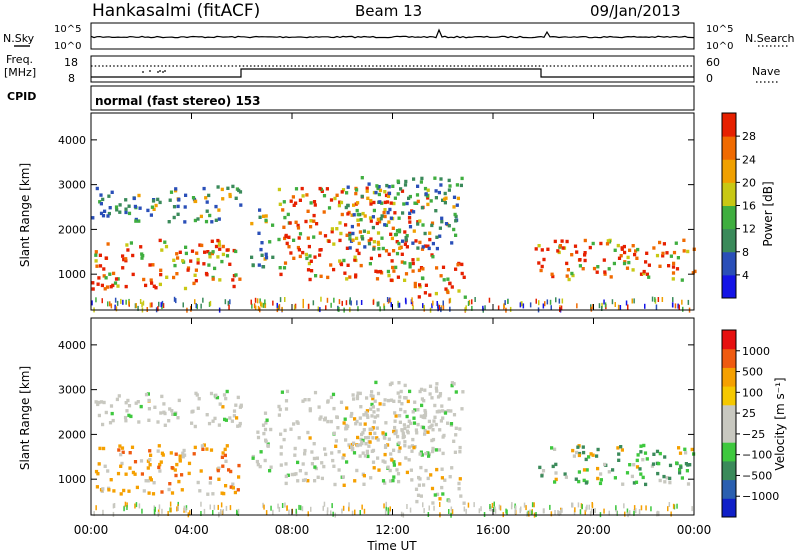 This screenshot has width=800, height=554. I want to click on freq-outliers, so click(154, 71).